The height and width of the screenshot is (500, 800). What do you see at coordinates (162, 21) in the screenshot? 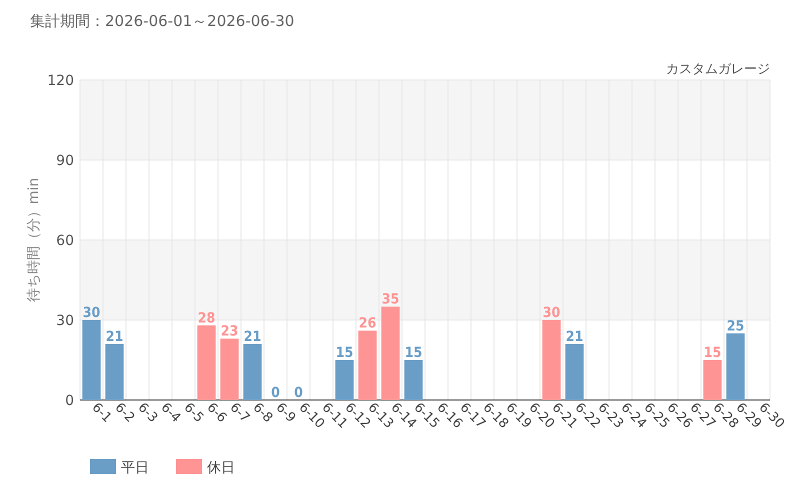
I see `chart-title: 集計期間：2026-06-01～2026-06-30` at bounding box center [162, 21].